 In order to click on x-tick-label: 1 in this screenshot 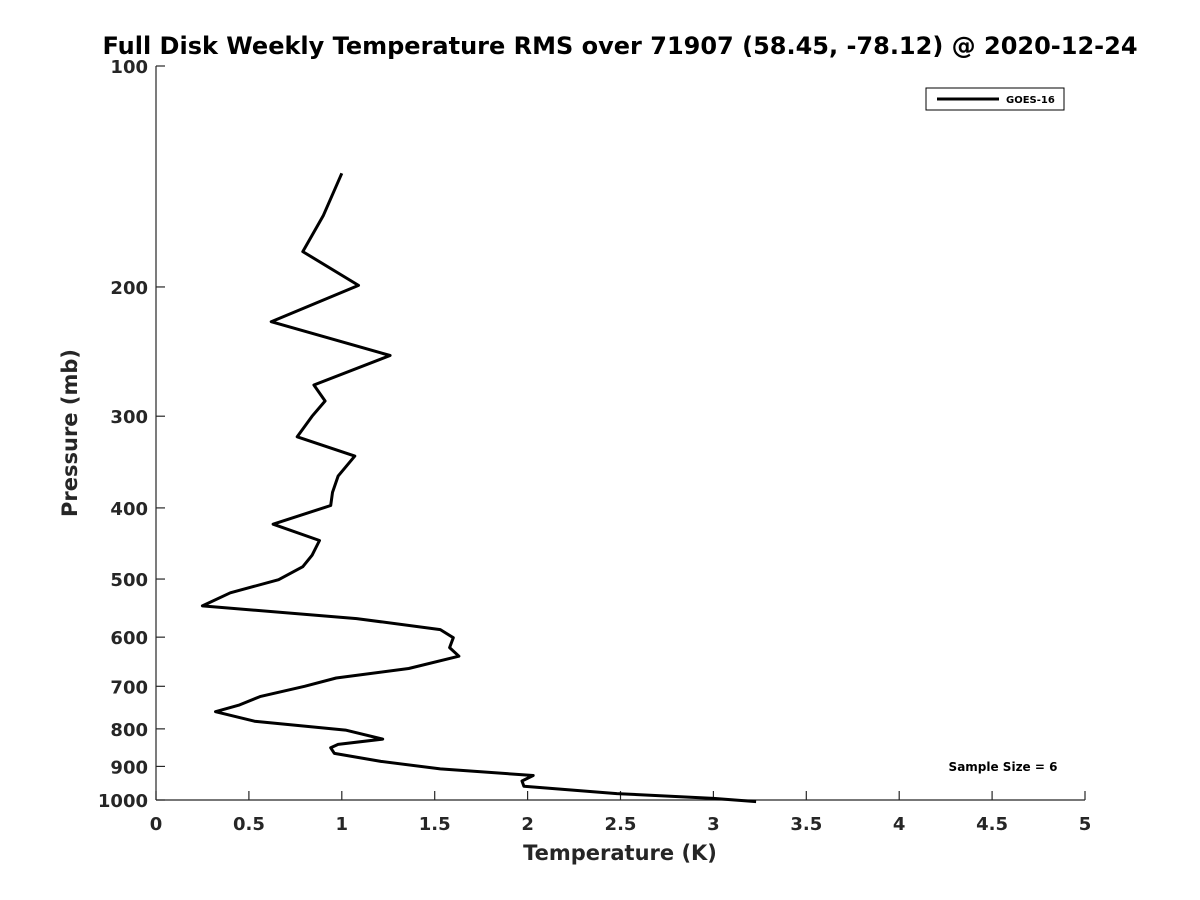, I will do `click(342, 824)`.